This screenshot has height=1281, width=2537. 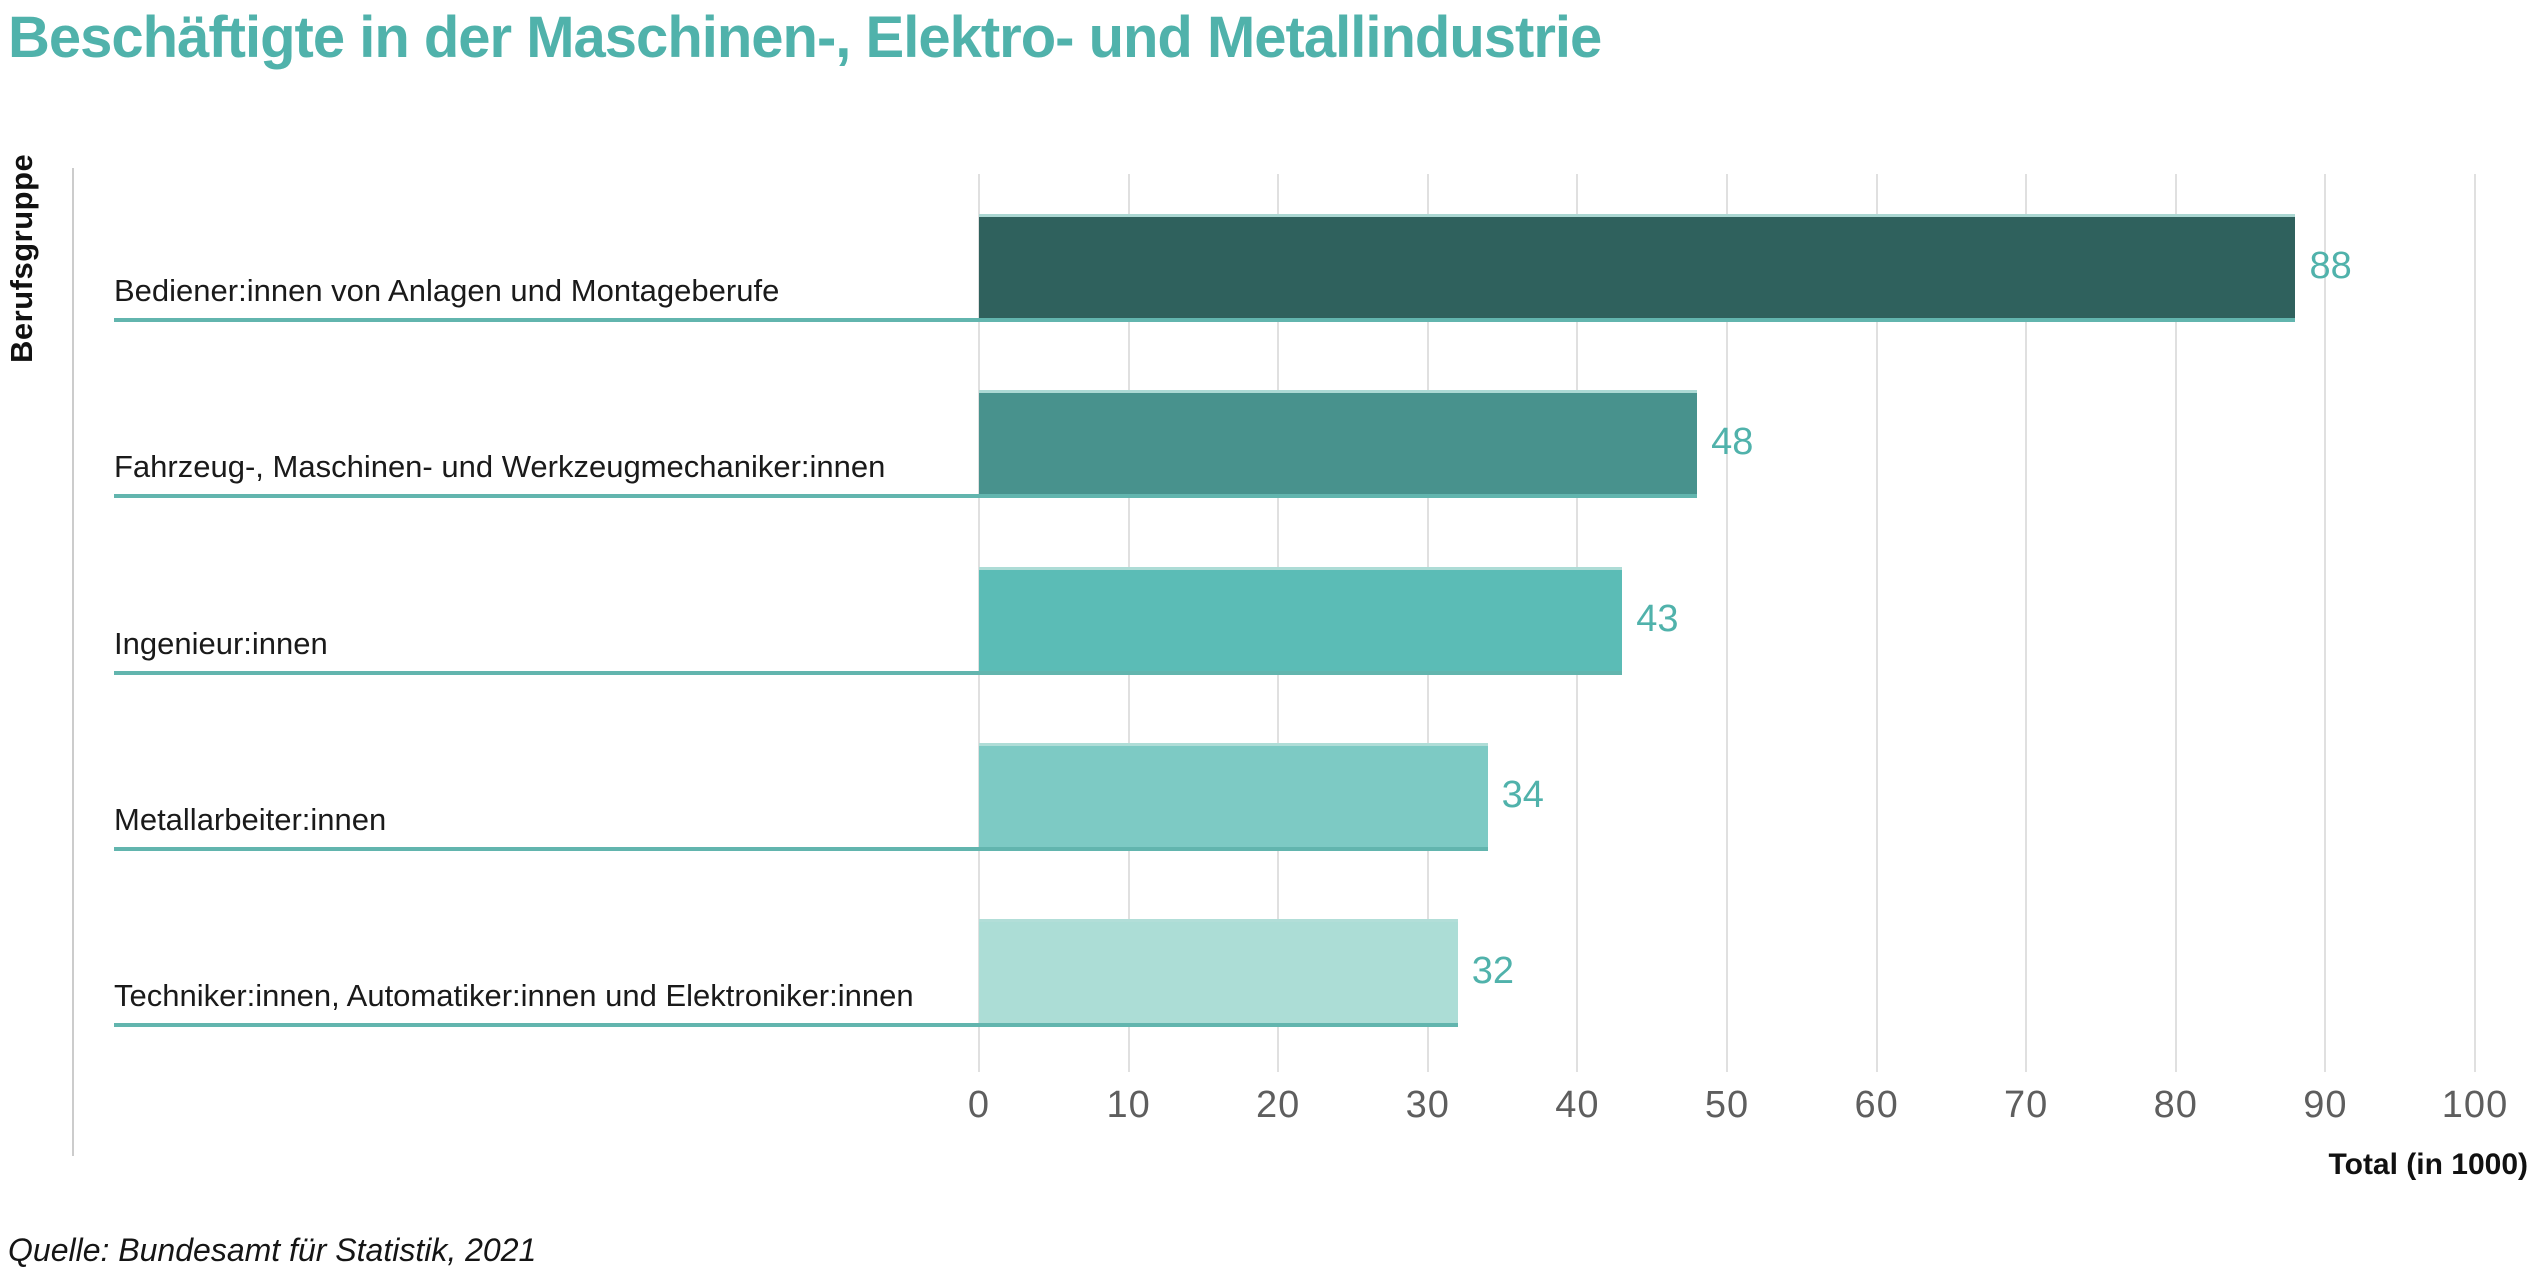 What do you see at coordinates (1427, 1105) in the screenshot?
I see `x-tick-label: 30` at bounding box center [1427, 1105].